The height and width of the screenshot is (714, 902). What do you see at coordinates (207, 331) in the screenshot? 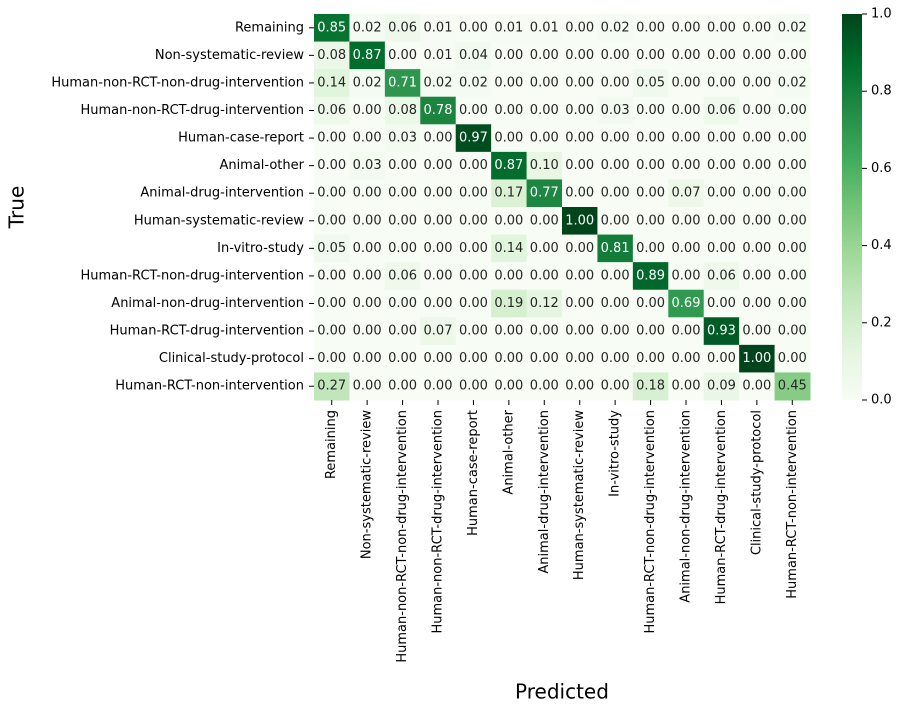
I see `y-tick-label: Human-RCT-drug-intervention` at bounding box center [207, 331].